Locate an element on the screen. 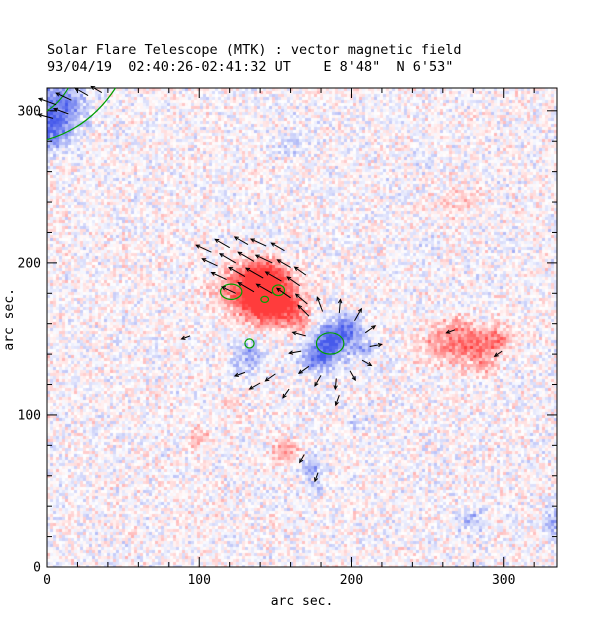  y-axis-label: arc sec. is located at coordinates (9, 319).